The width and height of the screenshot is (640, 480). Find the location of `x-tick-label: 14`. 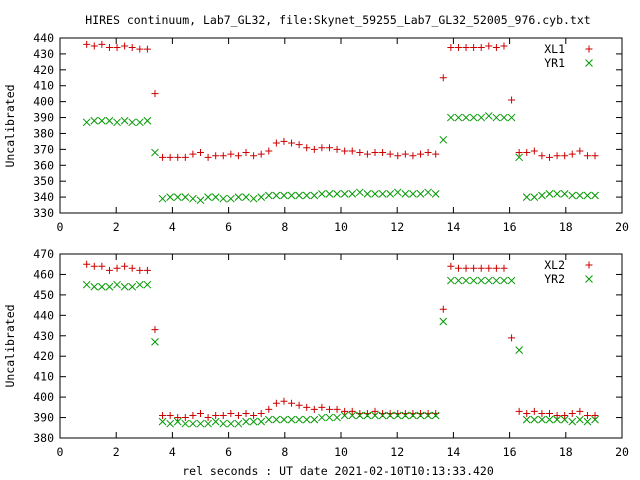

x-tick-label: 14 is located at coordinates (453, 227).